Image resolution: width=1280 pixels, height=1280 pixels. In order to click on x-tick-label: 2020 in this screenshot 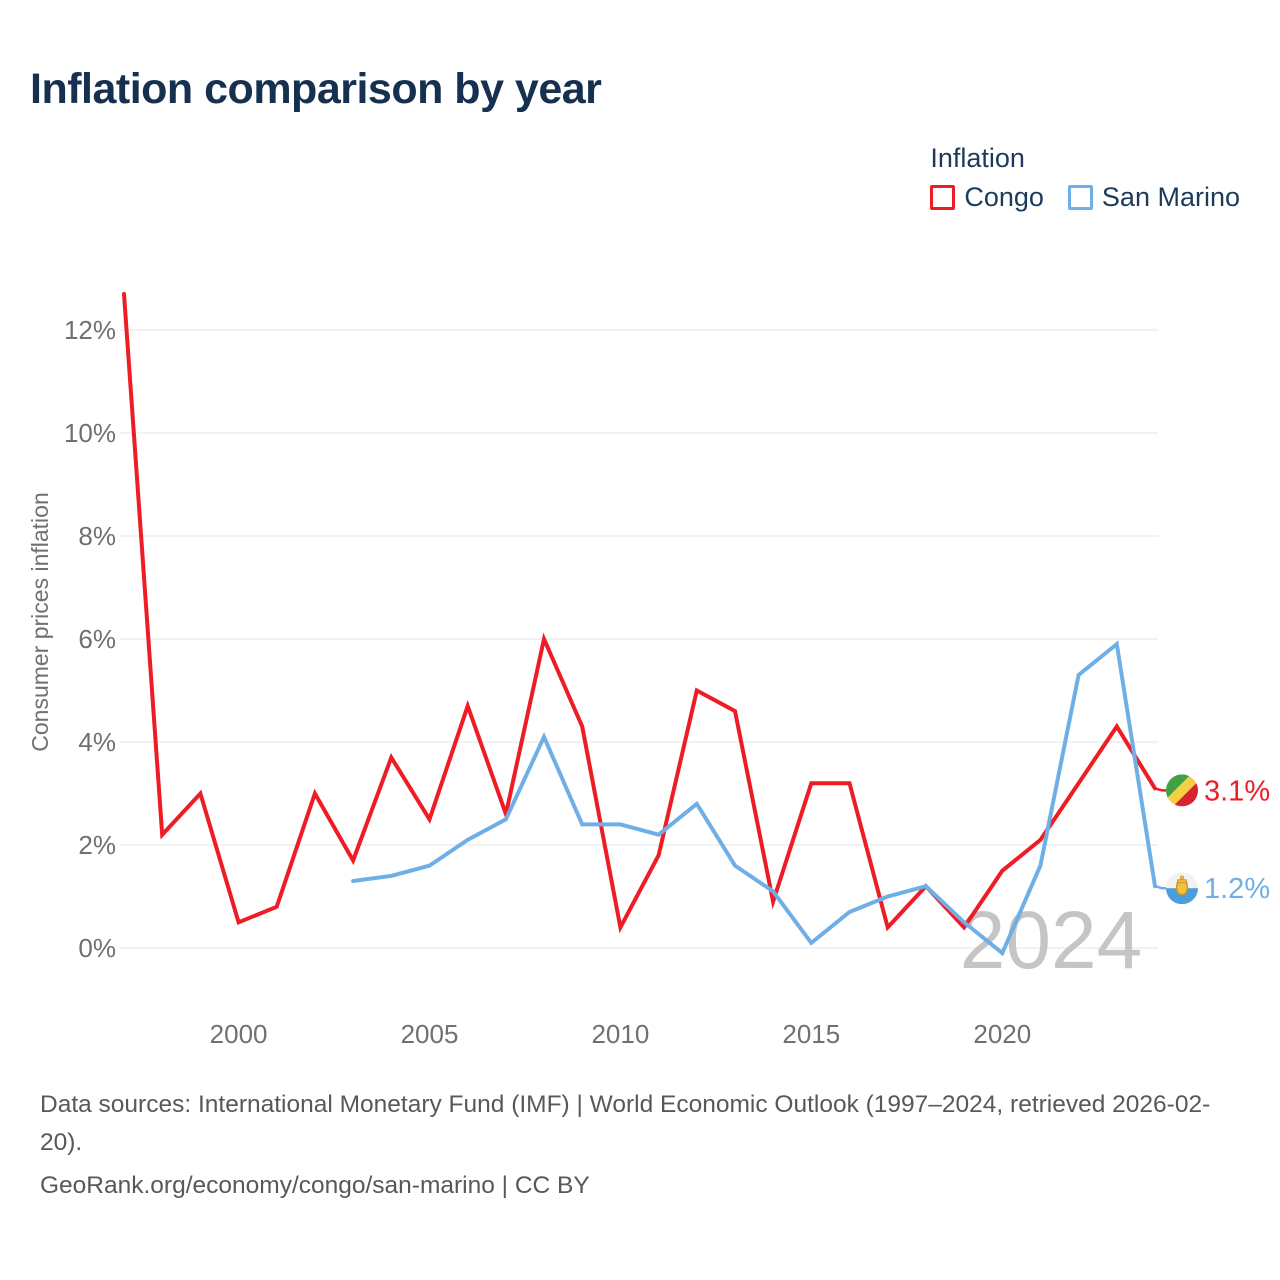, I will do `click(1002, 1034)`.